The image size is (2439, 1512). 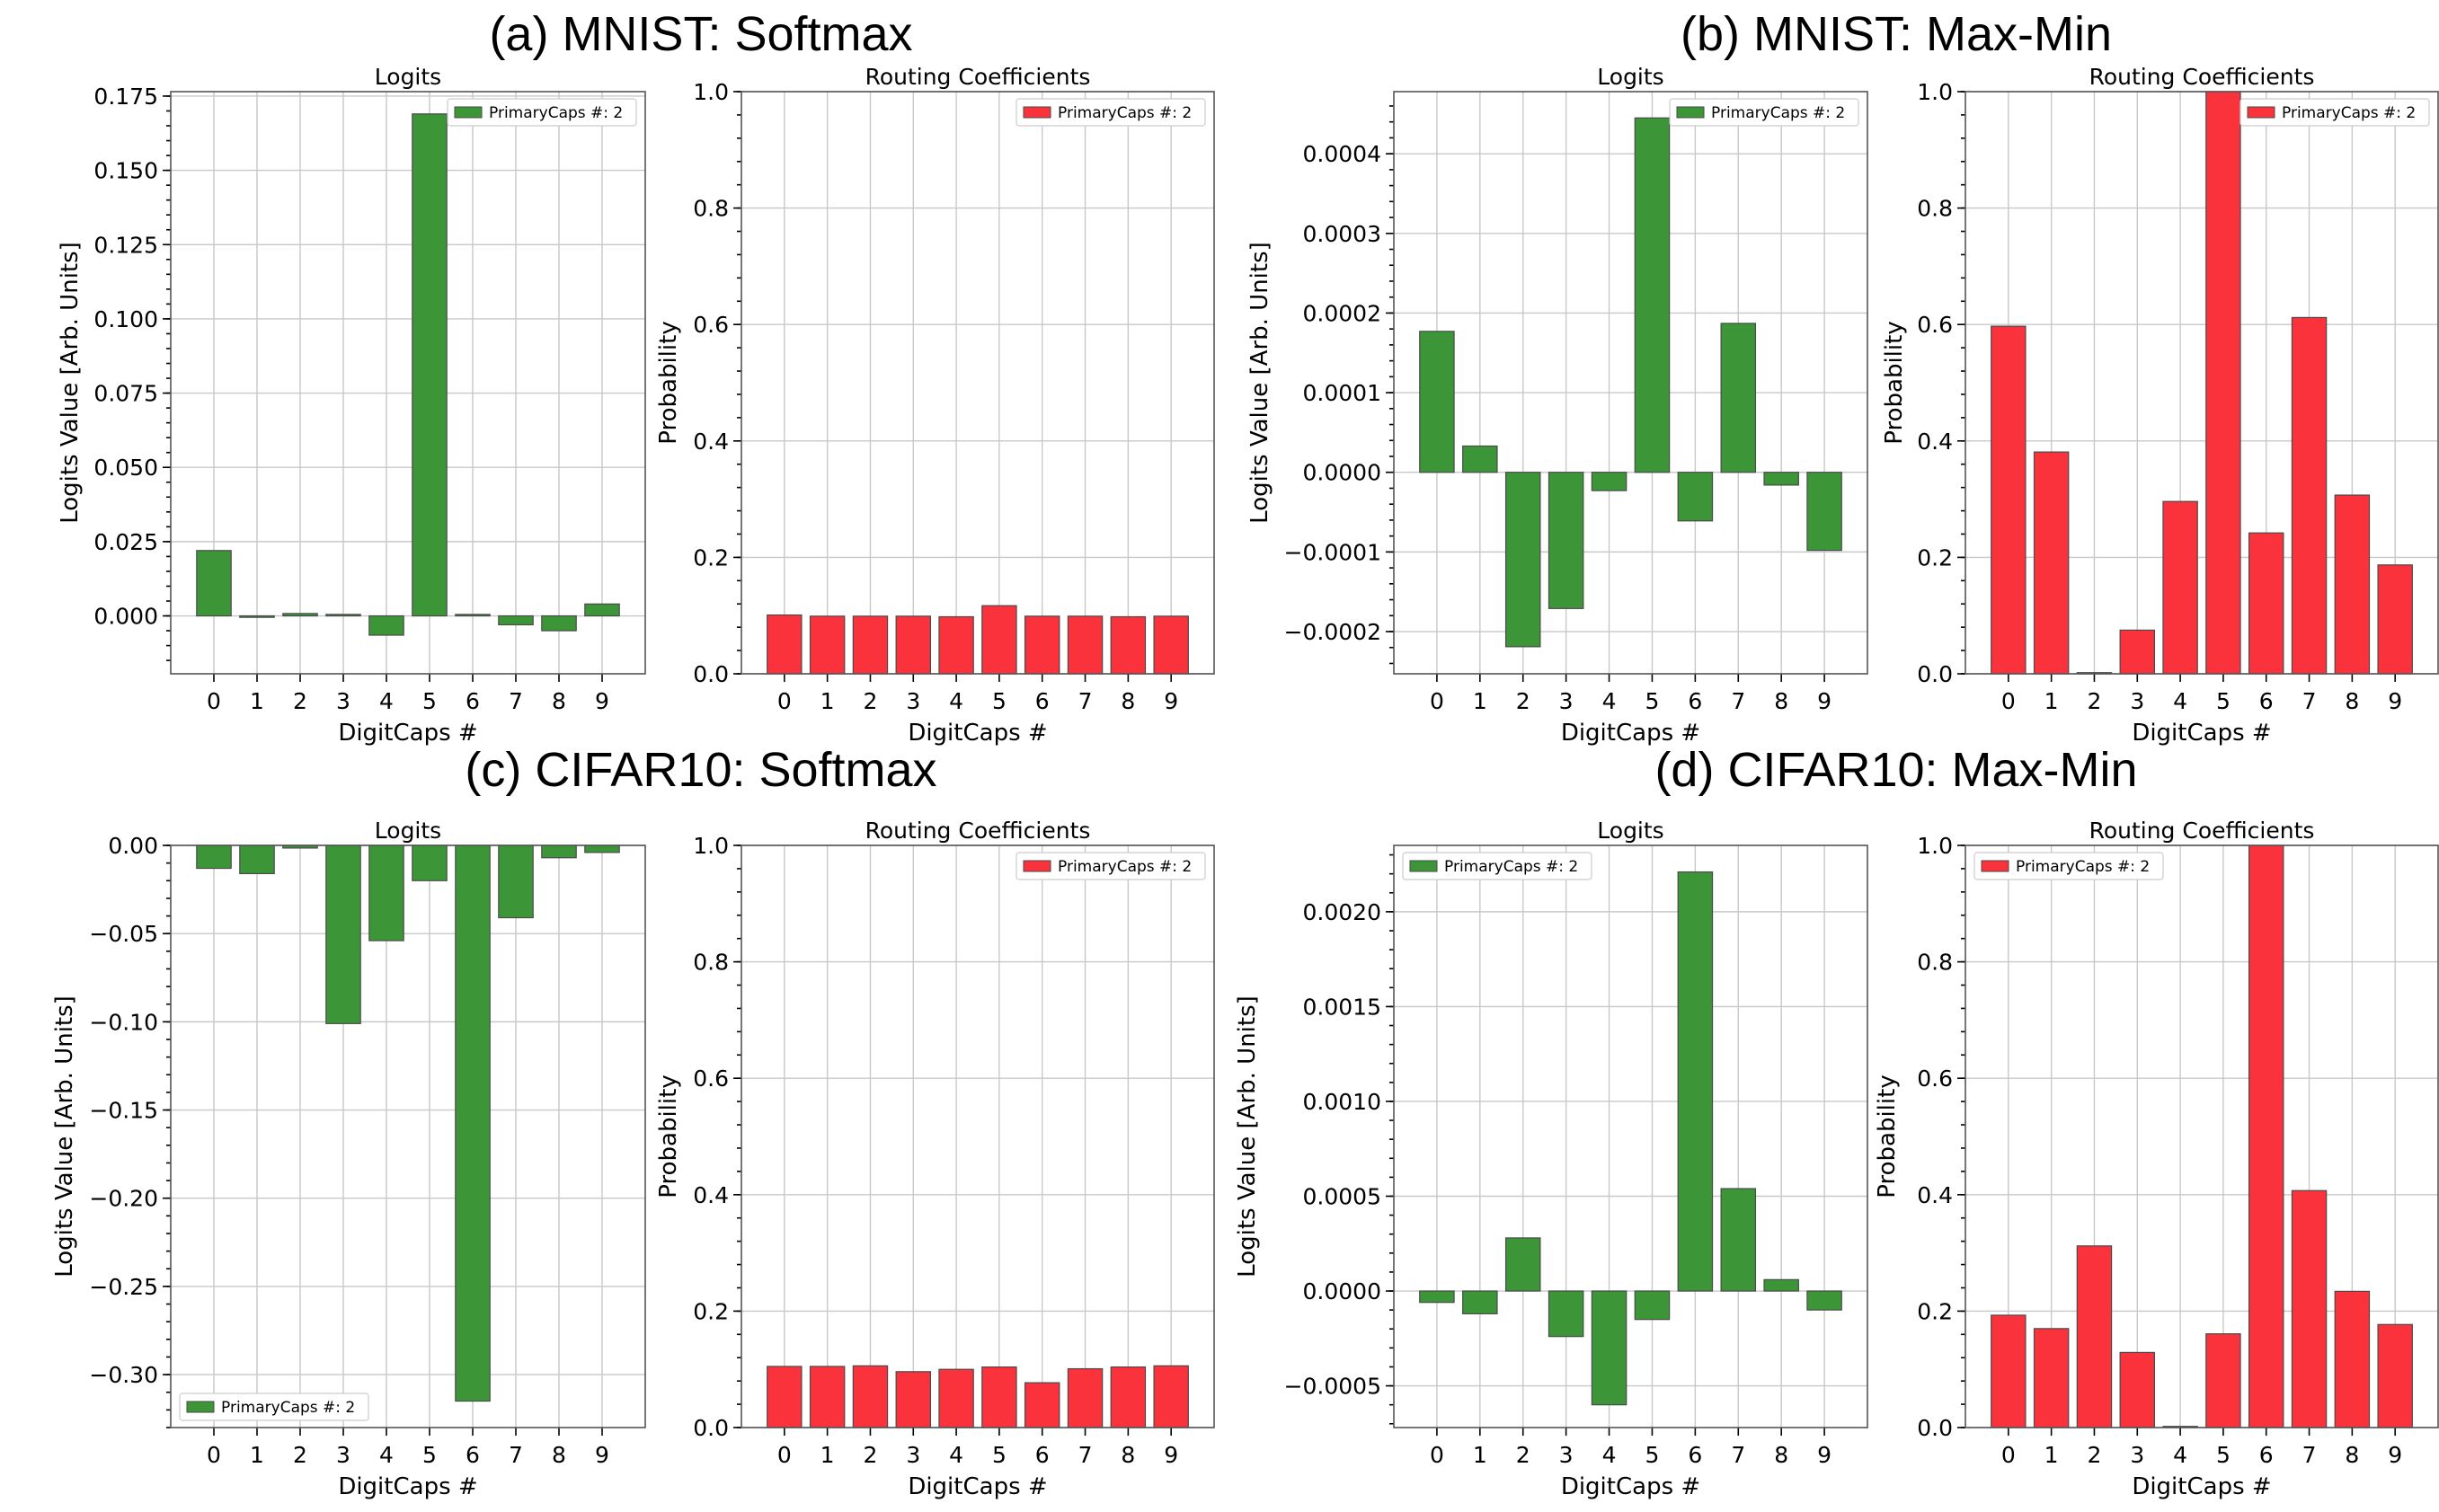 I want to click on y-tick-label: −0.10, so click(x=123, y=1022).